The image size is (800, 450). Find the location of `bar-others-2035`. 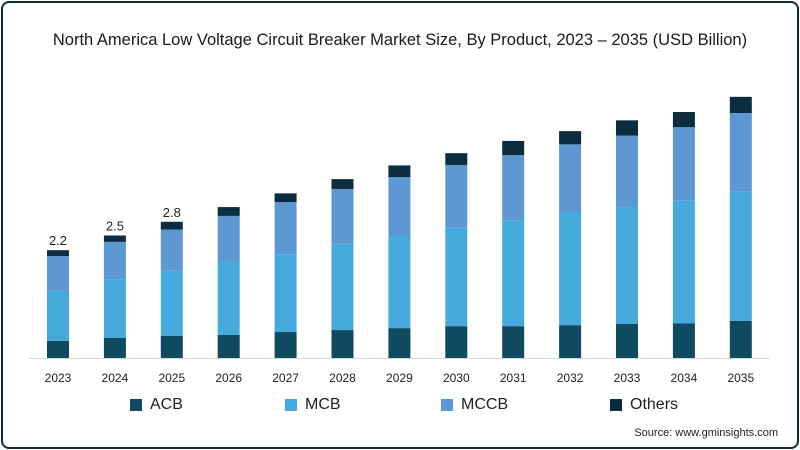

bar-others-2035 is located at coordinates (740, 104).